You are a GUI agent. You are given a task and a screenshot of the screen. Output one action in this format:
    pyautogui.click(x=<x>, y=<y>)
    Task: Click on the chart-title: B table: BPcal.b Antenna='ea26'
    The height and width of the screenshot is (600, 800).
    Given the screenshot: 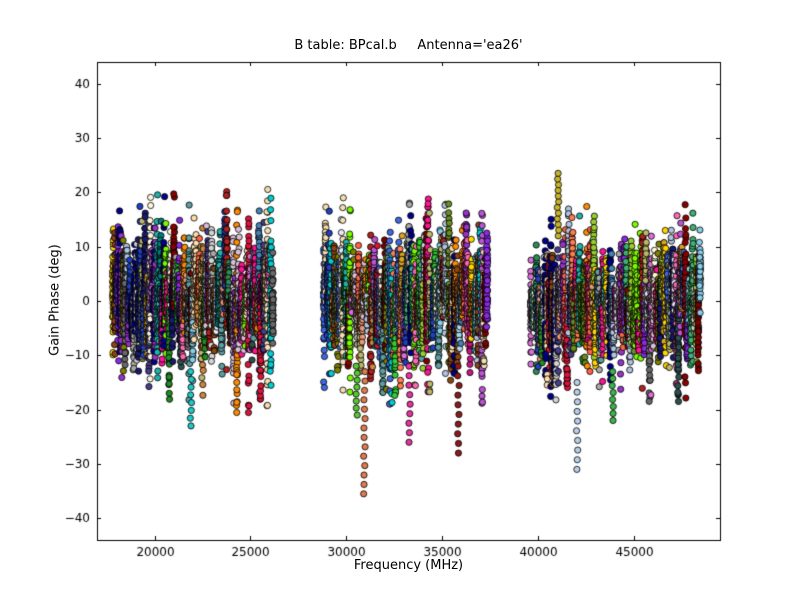 What is the action you would take?
    pyautogui.click(x=408, y=45)
    